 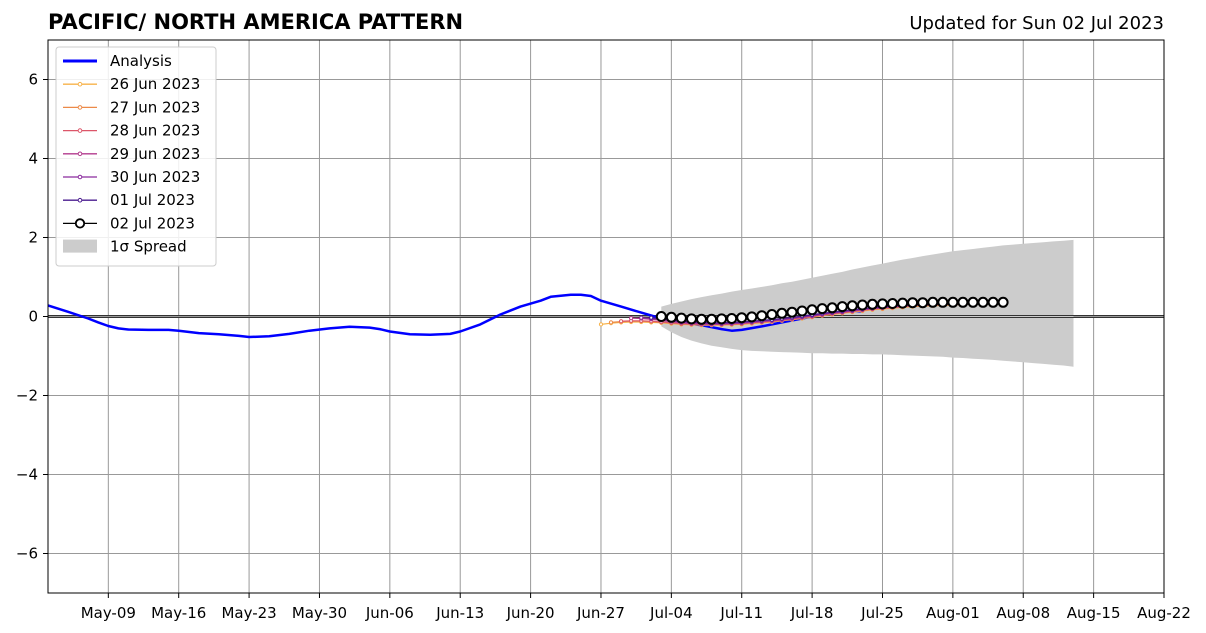 What do you see at coordinates (155, 177) in the screenshot?
I see `legend-label: 30 Jun 2023` at bounding box center [155, 177].